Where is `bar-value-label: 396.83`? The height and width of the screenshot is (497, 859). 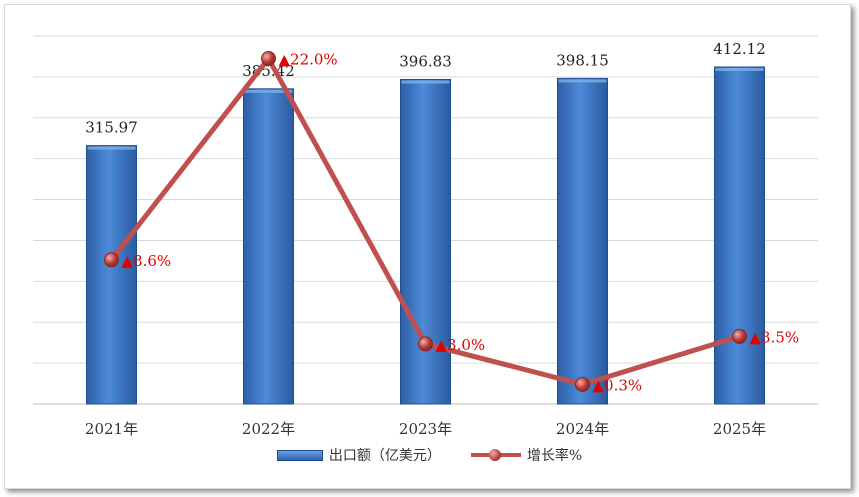 bar-value-label: 396.83 is located at coordinates (425, 61).